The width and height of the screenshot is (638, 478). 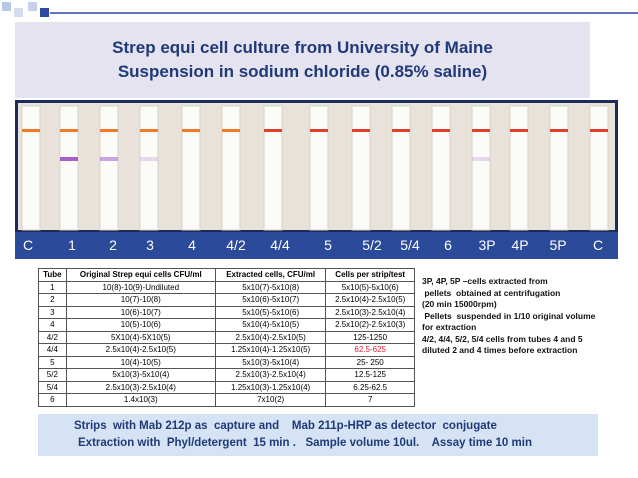 What do you see at coordinates (370, 387) in the screenshot?
I see `cell: 6.25-62.5` at bounding box center [370, 387].